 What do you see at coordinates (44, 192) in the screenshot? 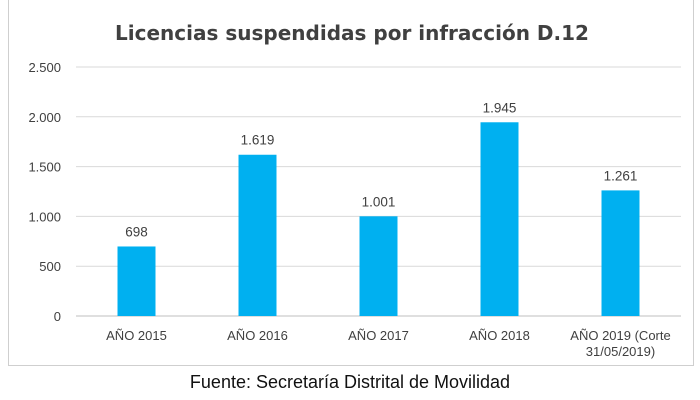
I see `y-axis-ticks: 0 500 1.000 1.500 2.000 2.500` at bounding box center [44, 192].